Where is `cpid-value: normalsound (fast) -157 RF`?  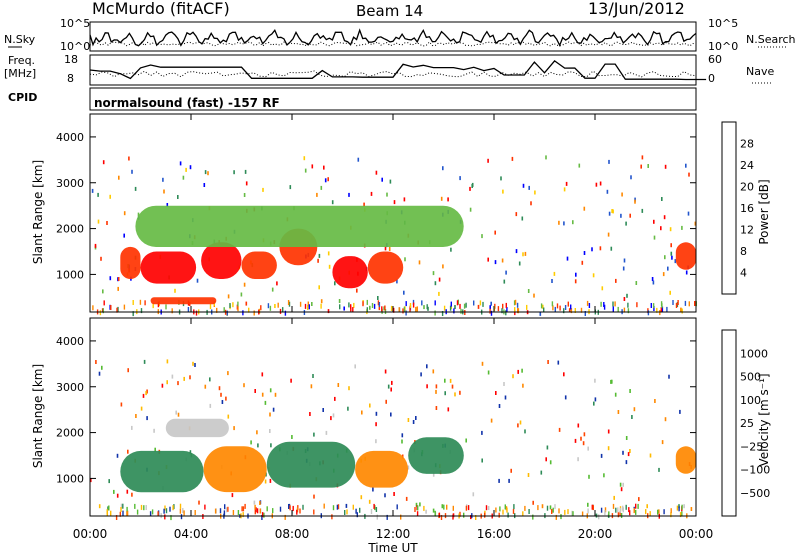
cpid-value: normalsound (fast) -157 RF is located at coordinates (187, 103).